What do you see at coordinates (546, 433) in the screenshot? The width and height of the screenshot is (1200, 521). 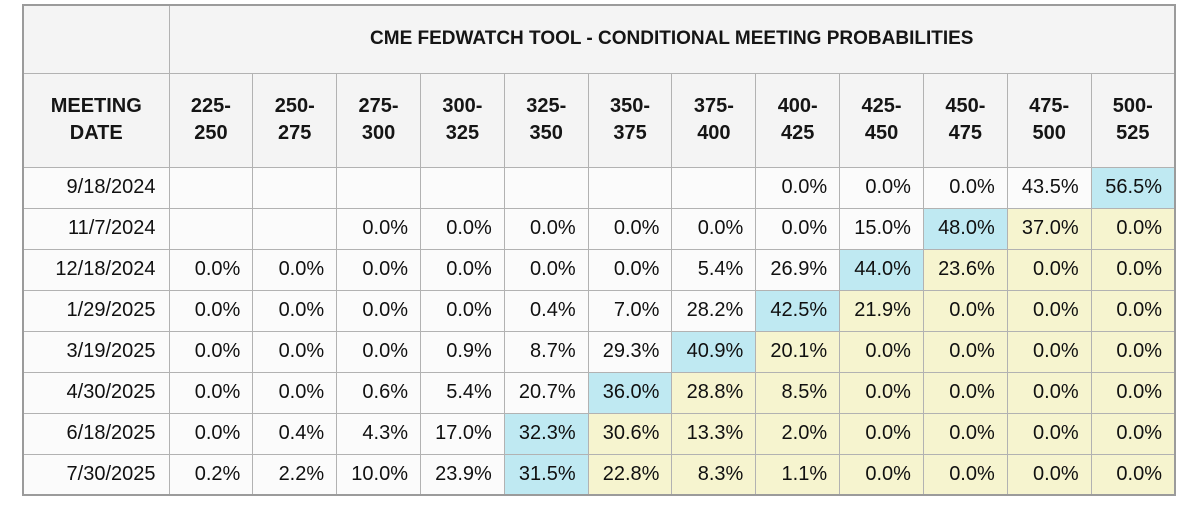 I see `probability-cell: 32.3%` at bounding box center [546, 433].